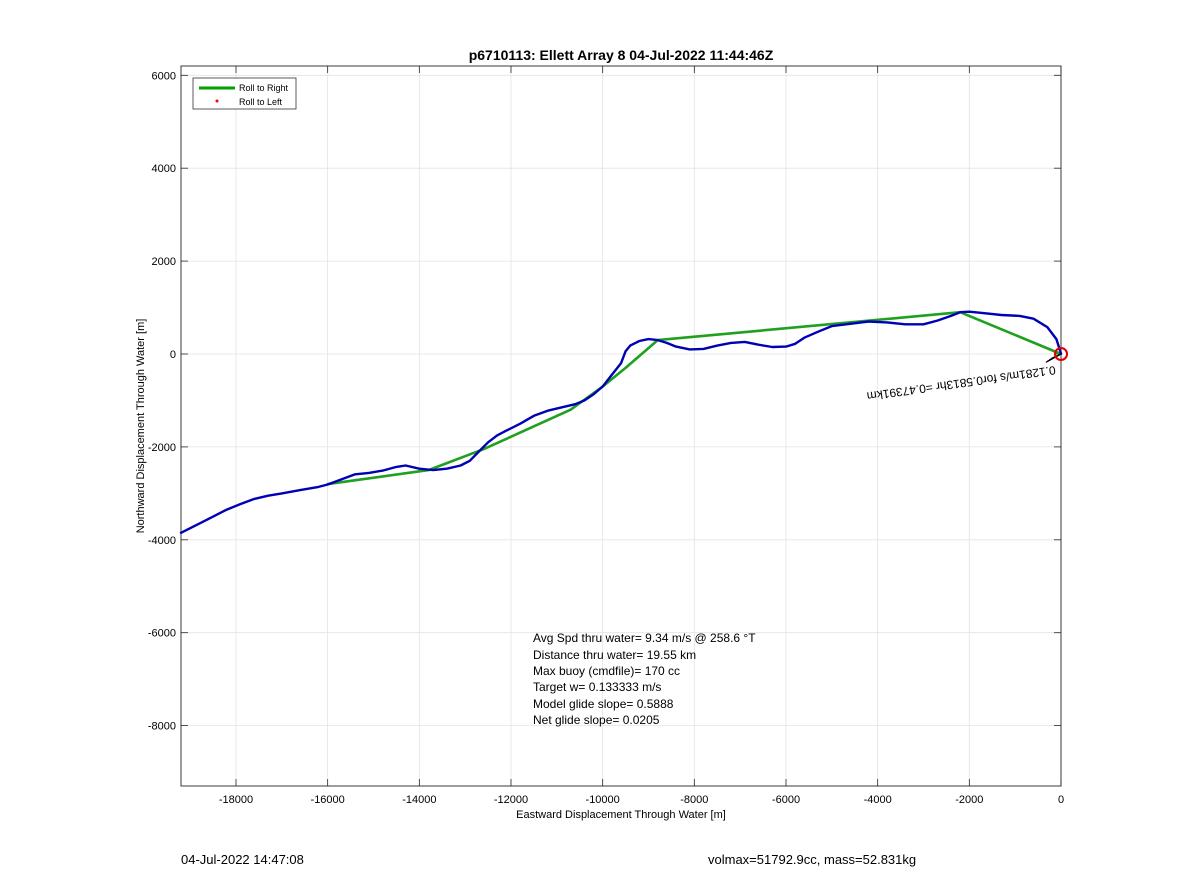 The height and width of the screenshot is (885, 1200). Describe the element at coordinates (236, 800) in the screenshot. I see `x-tick-label: -18000` at that location.